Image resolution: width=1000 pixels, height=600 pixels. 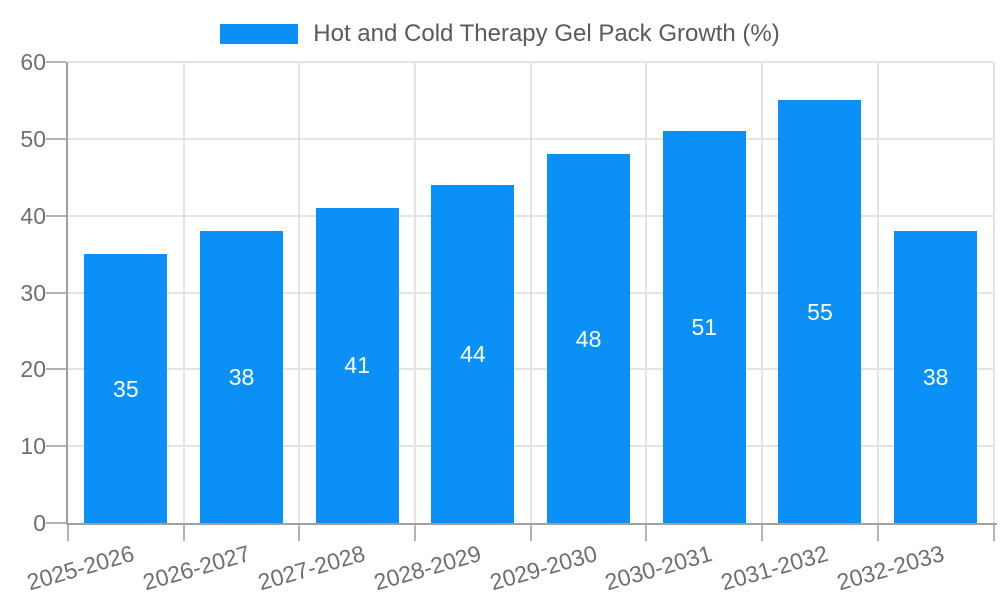 What do you see at coordinates (531, 524) in the screenshot?
I see `x-axis-line` at bounding box center [531, 524].